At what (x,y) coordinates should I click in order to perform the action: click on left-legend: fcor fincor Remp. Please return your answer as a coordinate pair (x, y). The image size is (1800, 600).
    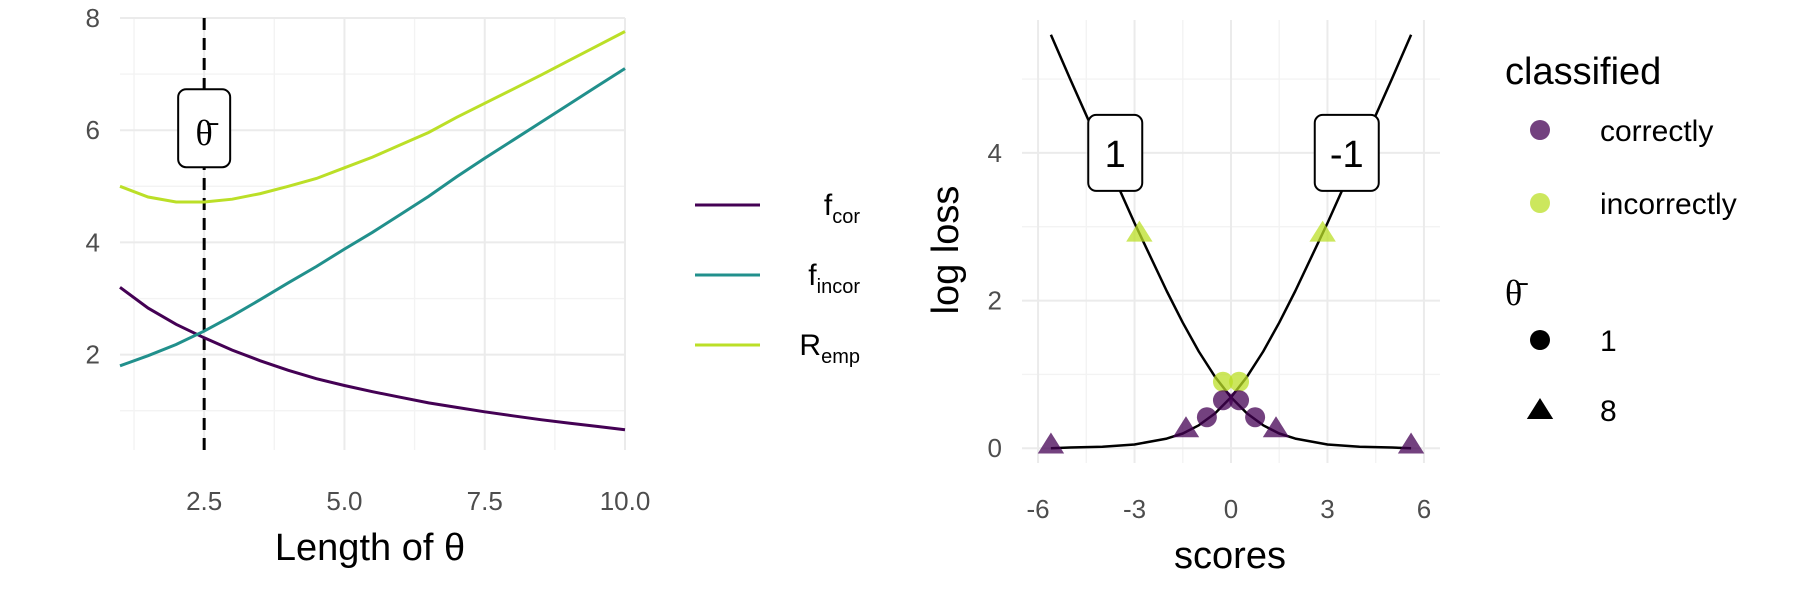
    Looking at the image, I should click on (777, 278).